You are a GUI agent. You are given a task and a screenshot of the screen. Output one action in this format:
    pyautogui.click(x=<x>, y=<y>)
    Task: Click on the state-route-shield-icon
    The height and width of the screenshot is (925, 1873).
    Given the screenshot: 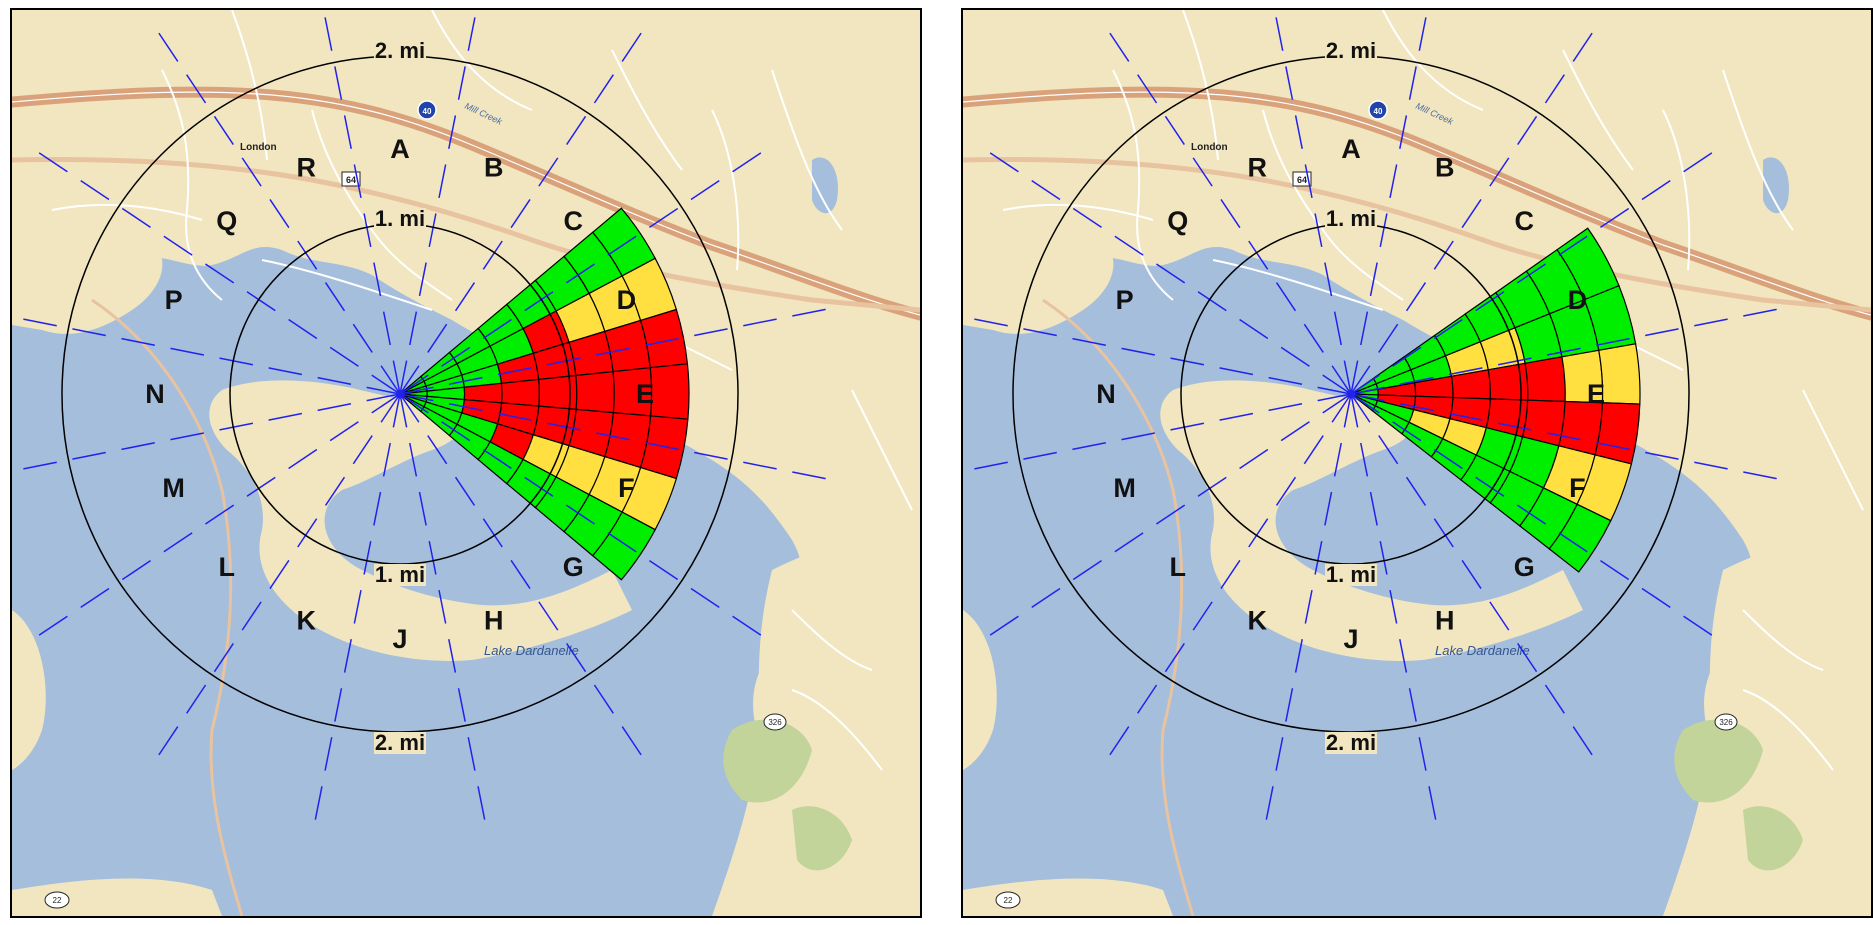 What is the action you would take?
    pyautogui.click(x=1726, y=722)
    